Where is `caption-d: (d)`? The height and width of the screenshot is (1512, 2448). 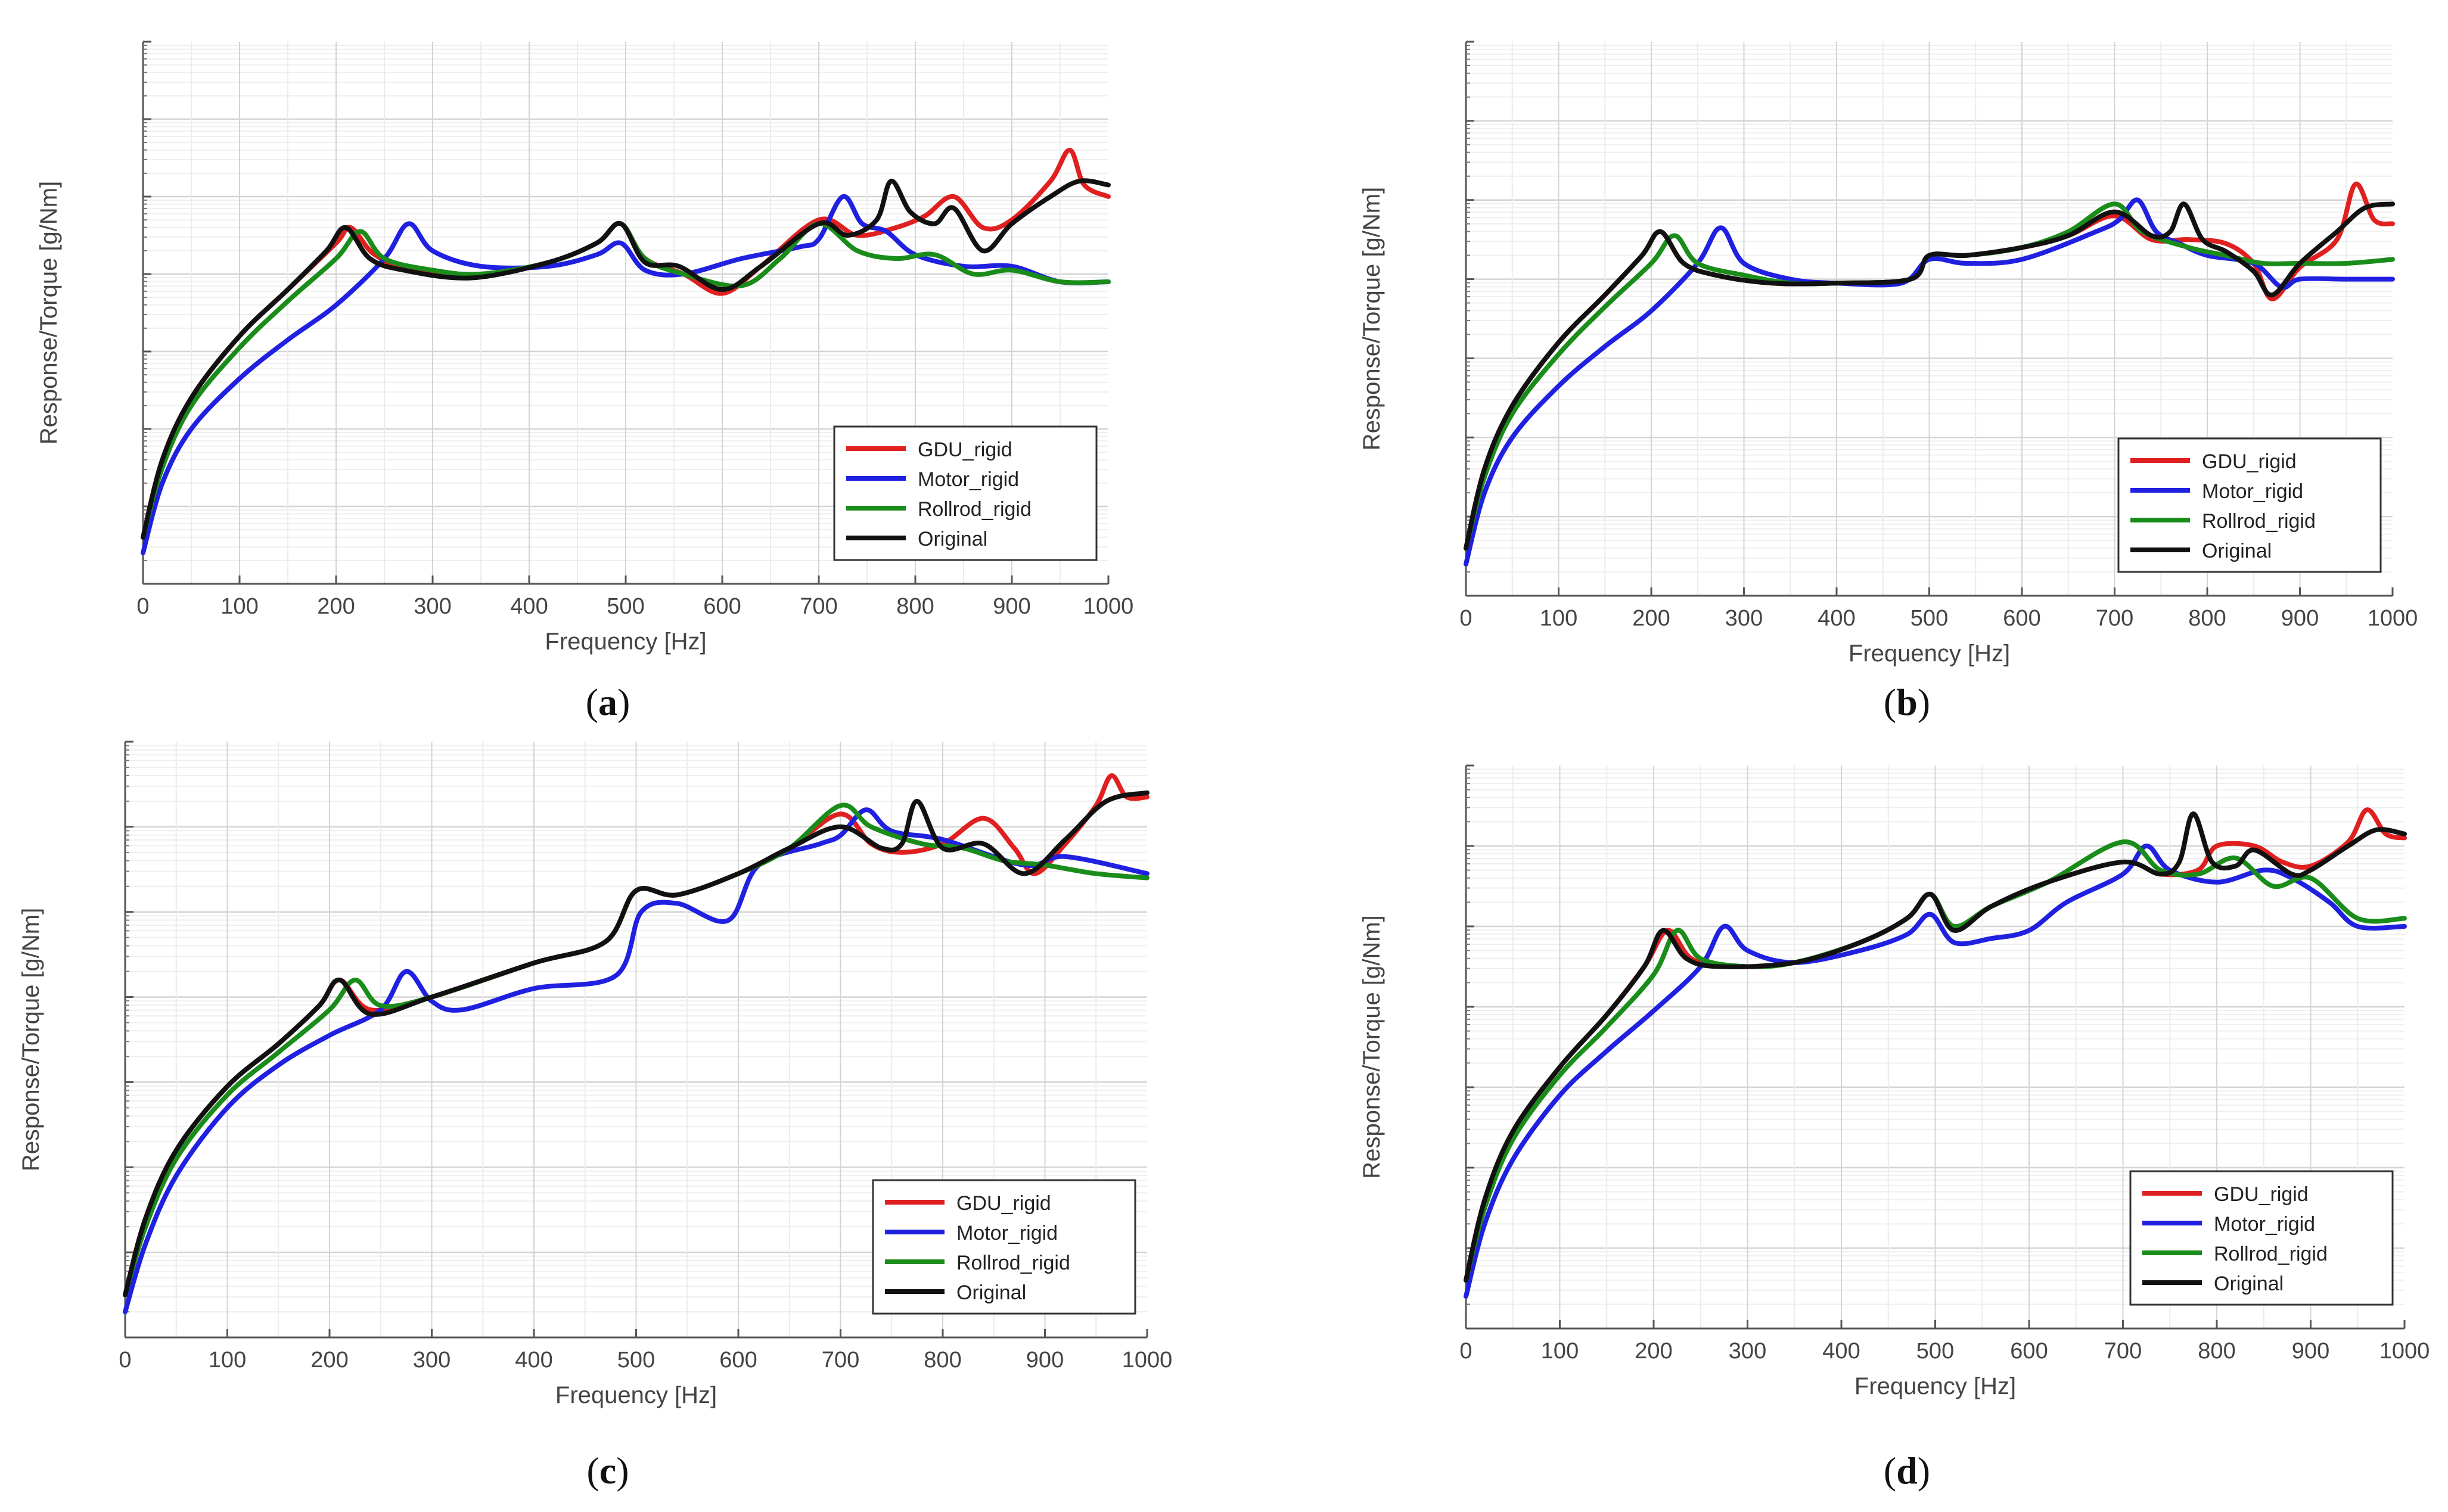
caption-d: (d) is located at coordinates (1907, 1470).